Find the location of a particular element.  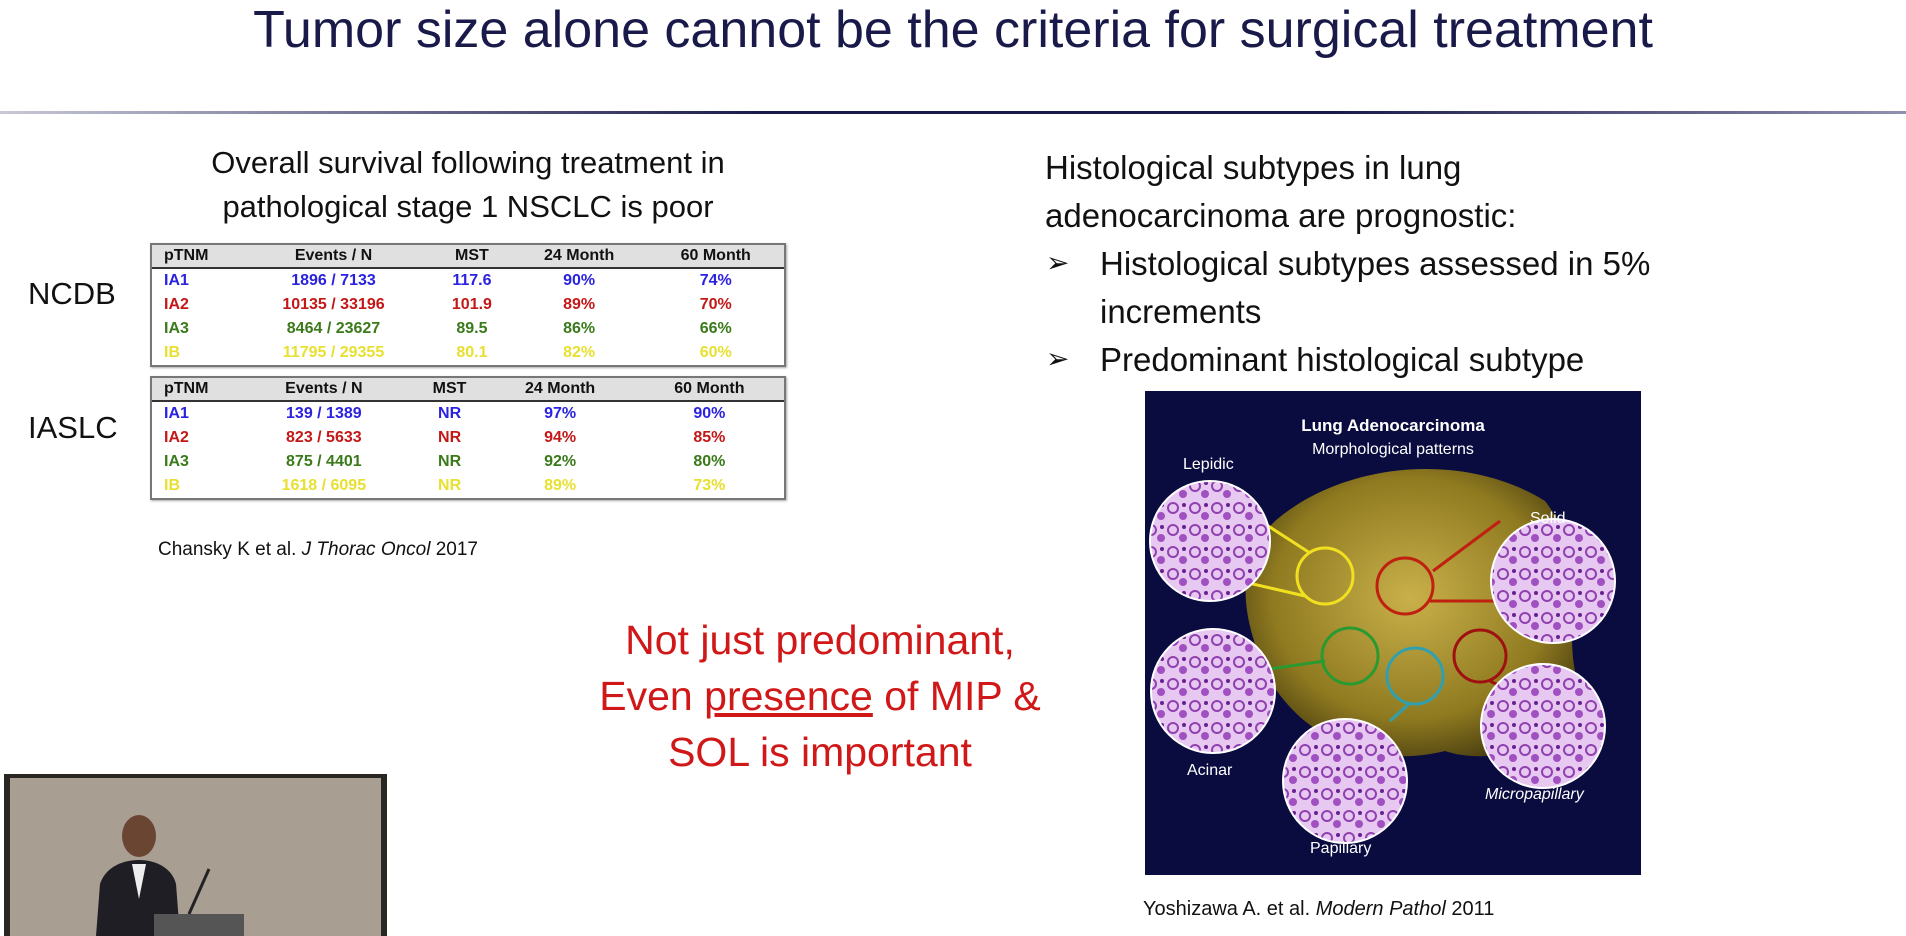

note-line: Even presence of MIP & is located at coordinates (820, 696).